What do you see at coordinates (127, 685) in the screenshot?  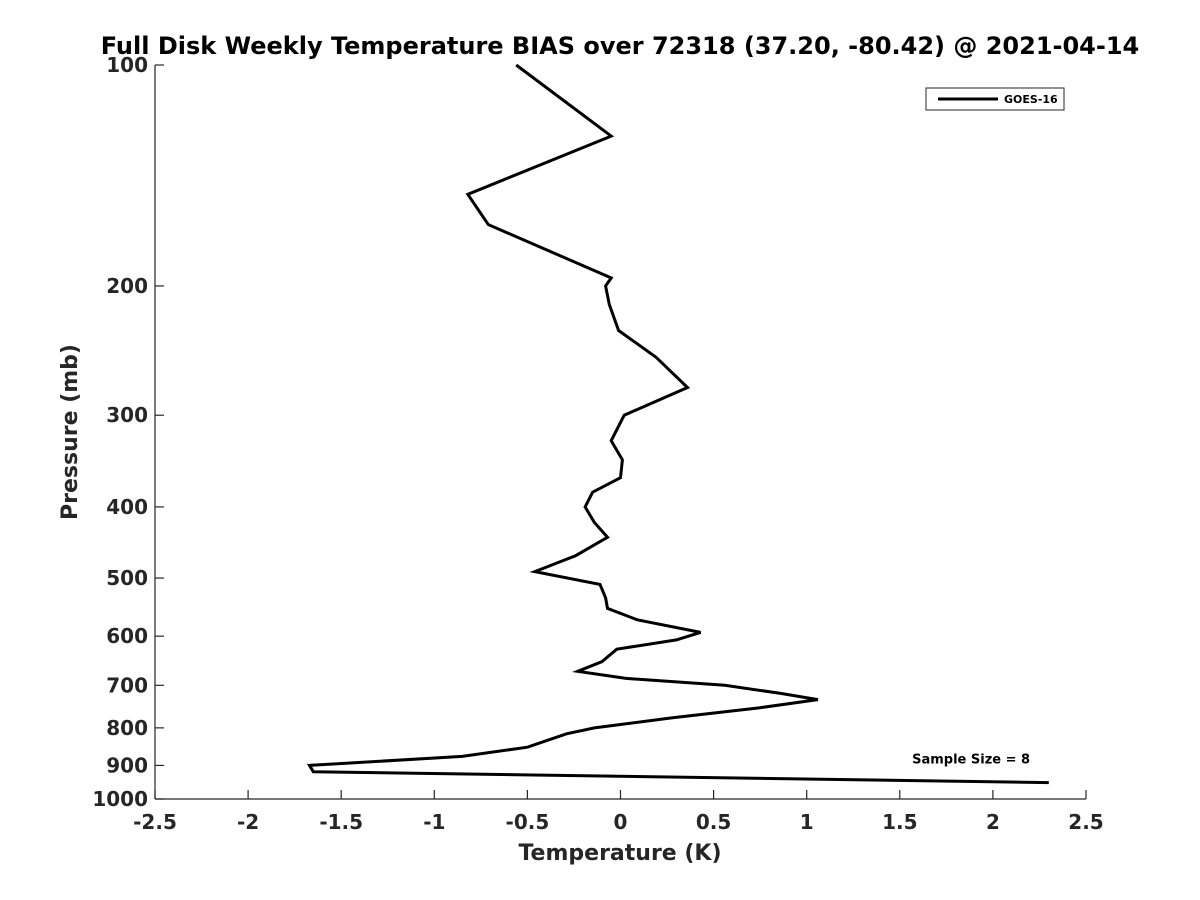 I see `y-tick-label: 700` at bounding box center [127, 685].